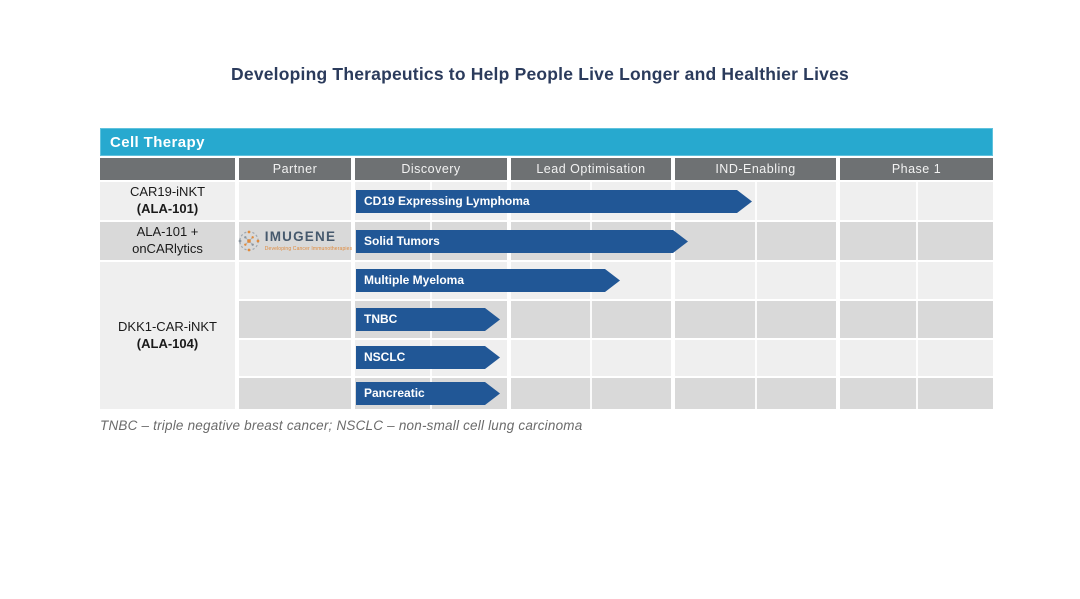 The height and width of the screenshot is (599, 1080). What do you see at coordinates (157, 142) in the screenshot?
I see `section-header-label: Cell Therapy` at bounding box center [157, 142].